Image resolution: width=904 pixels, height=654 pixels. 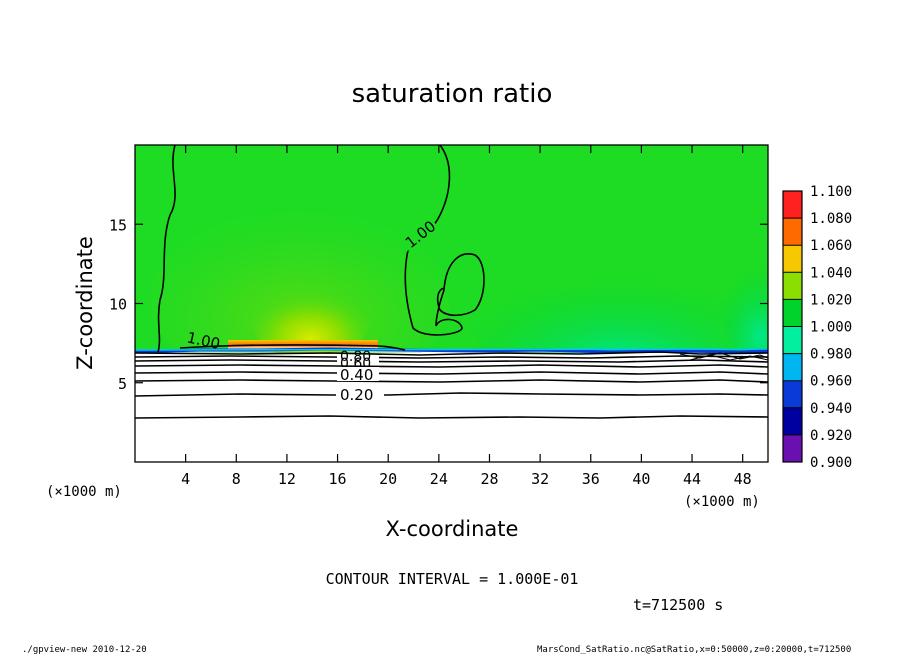 What do you see at coordinates (831, 219) in the screenshot?
I see `colorbar-label: 1.080` at bounding box center [831, 219].